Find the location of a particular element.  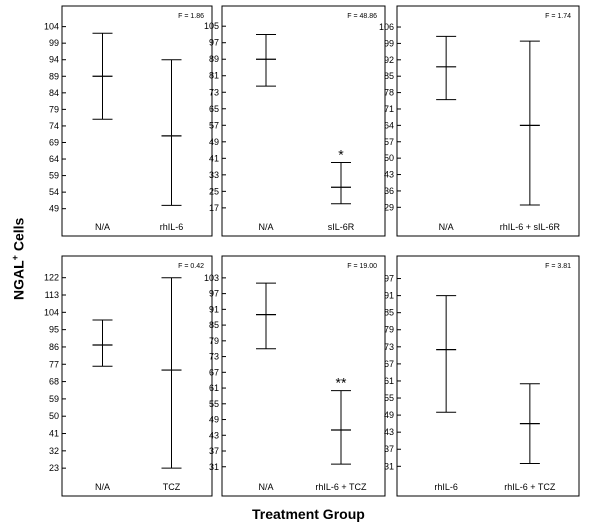

panel-6-f-annotation: F = 3.81 is located at coordinates (558, 266).